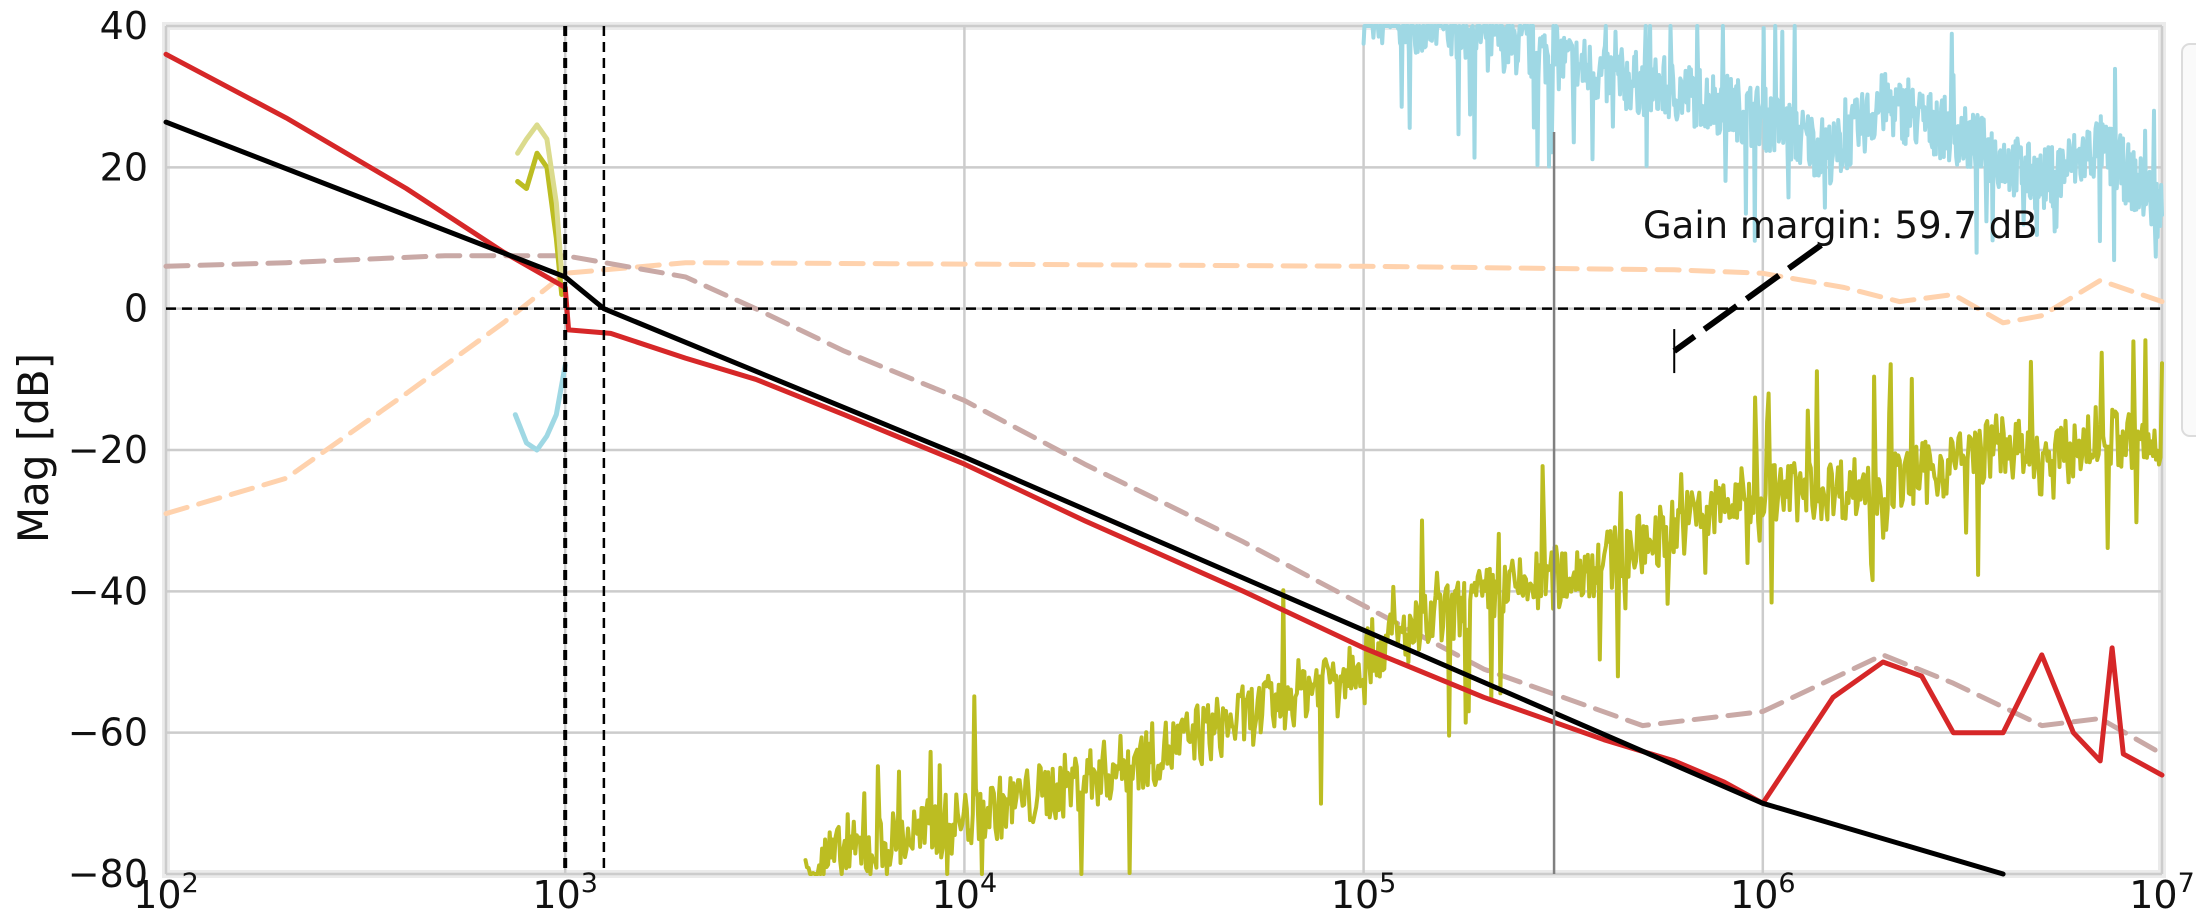 Image resolution: width=2196 pixels, height=918 pixels. Describe the element at coordinates (1355, 895) in the screenshot. I see `x-tick-base-3: 10` at that location.